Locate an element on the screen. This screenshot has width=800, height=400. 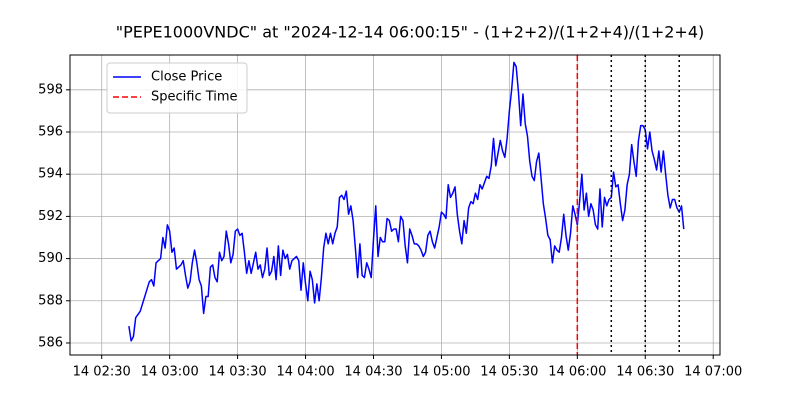
x-tick-label: 14 04:30 is located at coordinates (373, 372).